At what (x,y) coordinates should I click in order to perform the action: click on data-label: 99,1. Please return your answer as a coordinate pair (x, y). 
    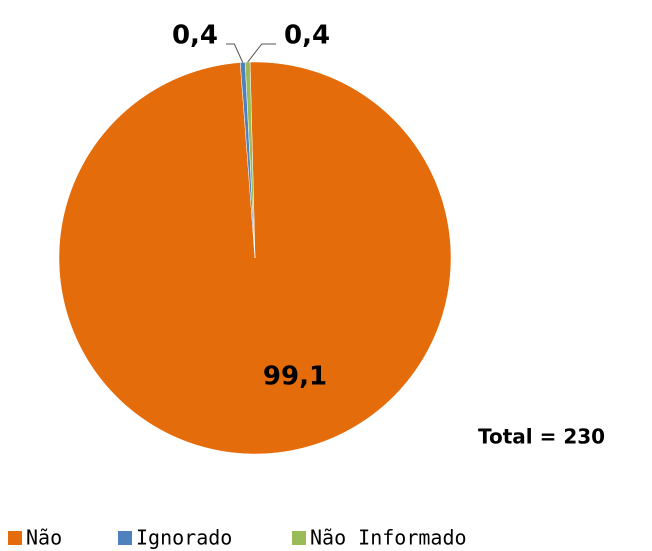
    Looking at the image, I should click on (295, 377).